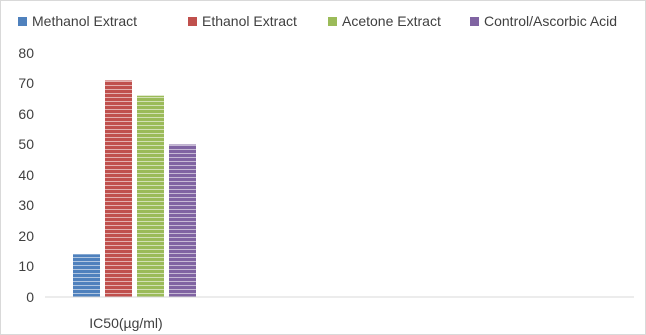  What do you see at coordinates (332, 21) in the screenshot?
I see `legend-swatch-acetone` at bounding box center [332, 21].